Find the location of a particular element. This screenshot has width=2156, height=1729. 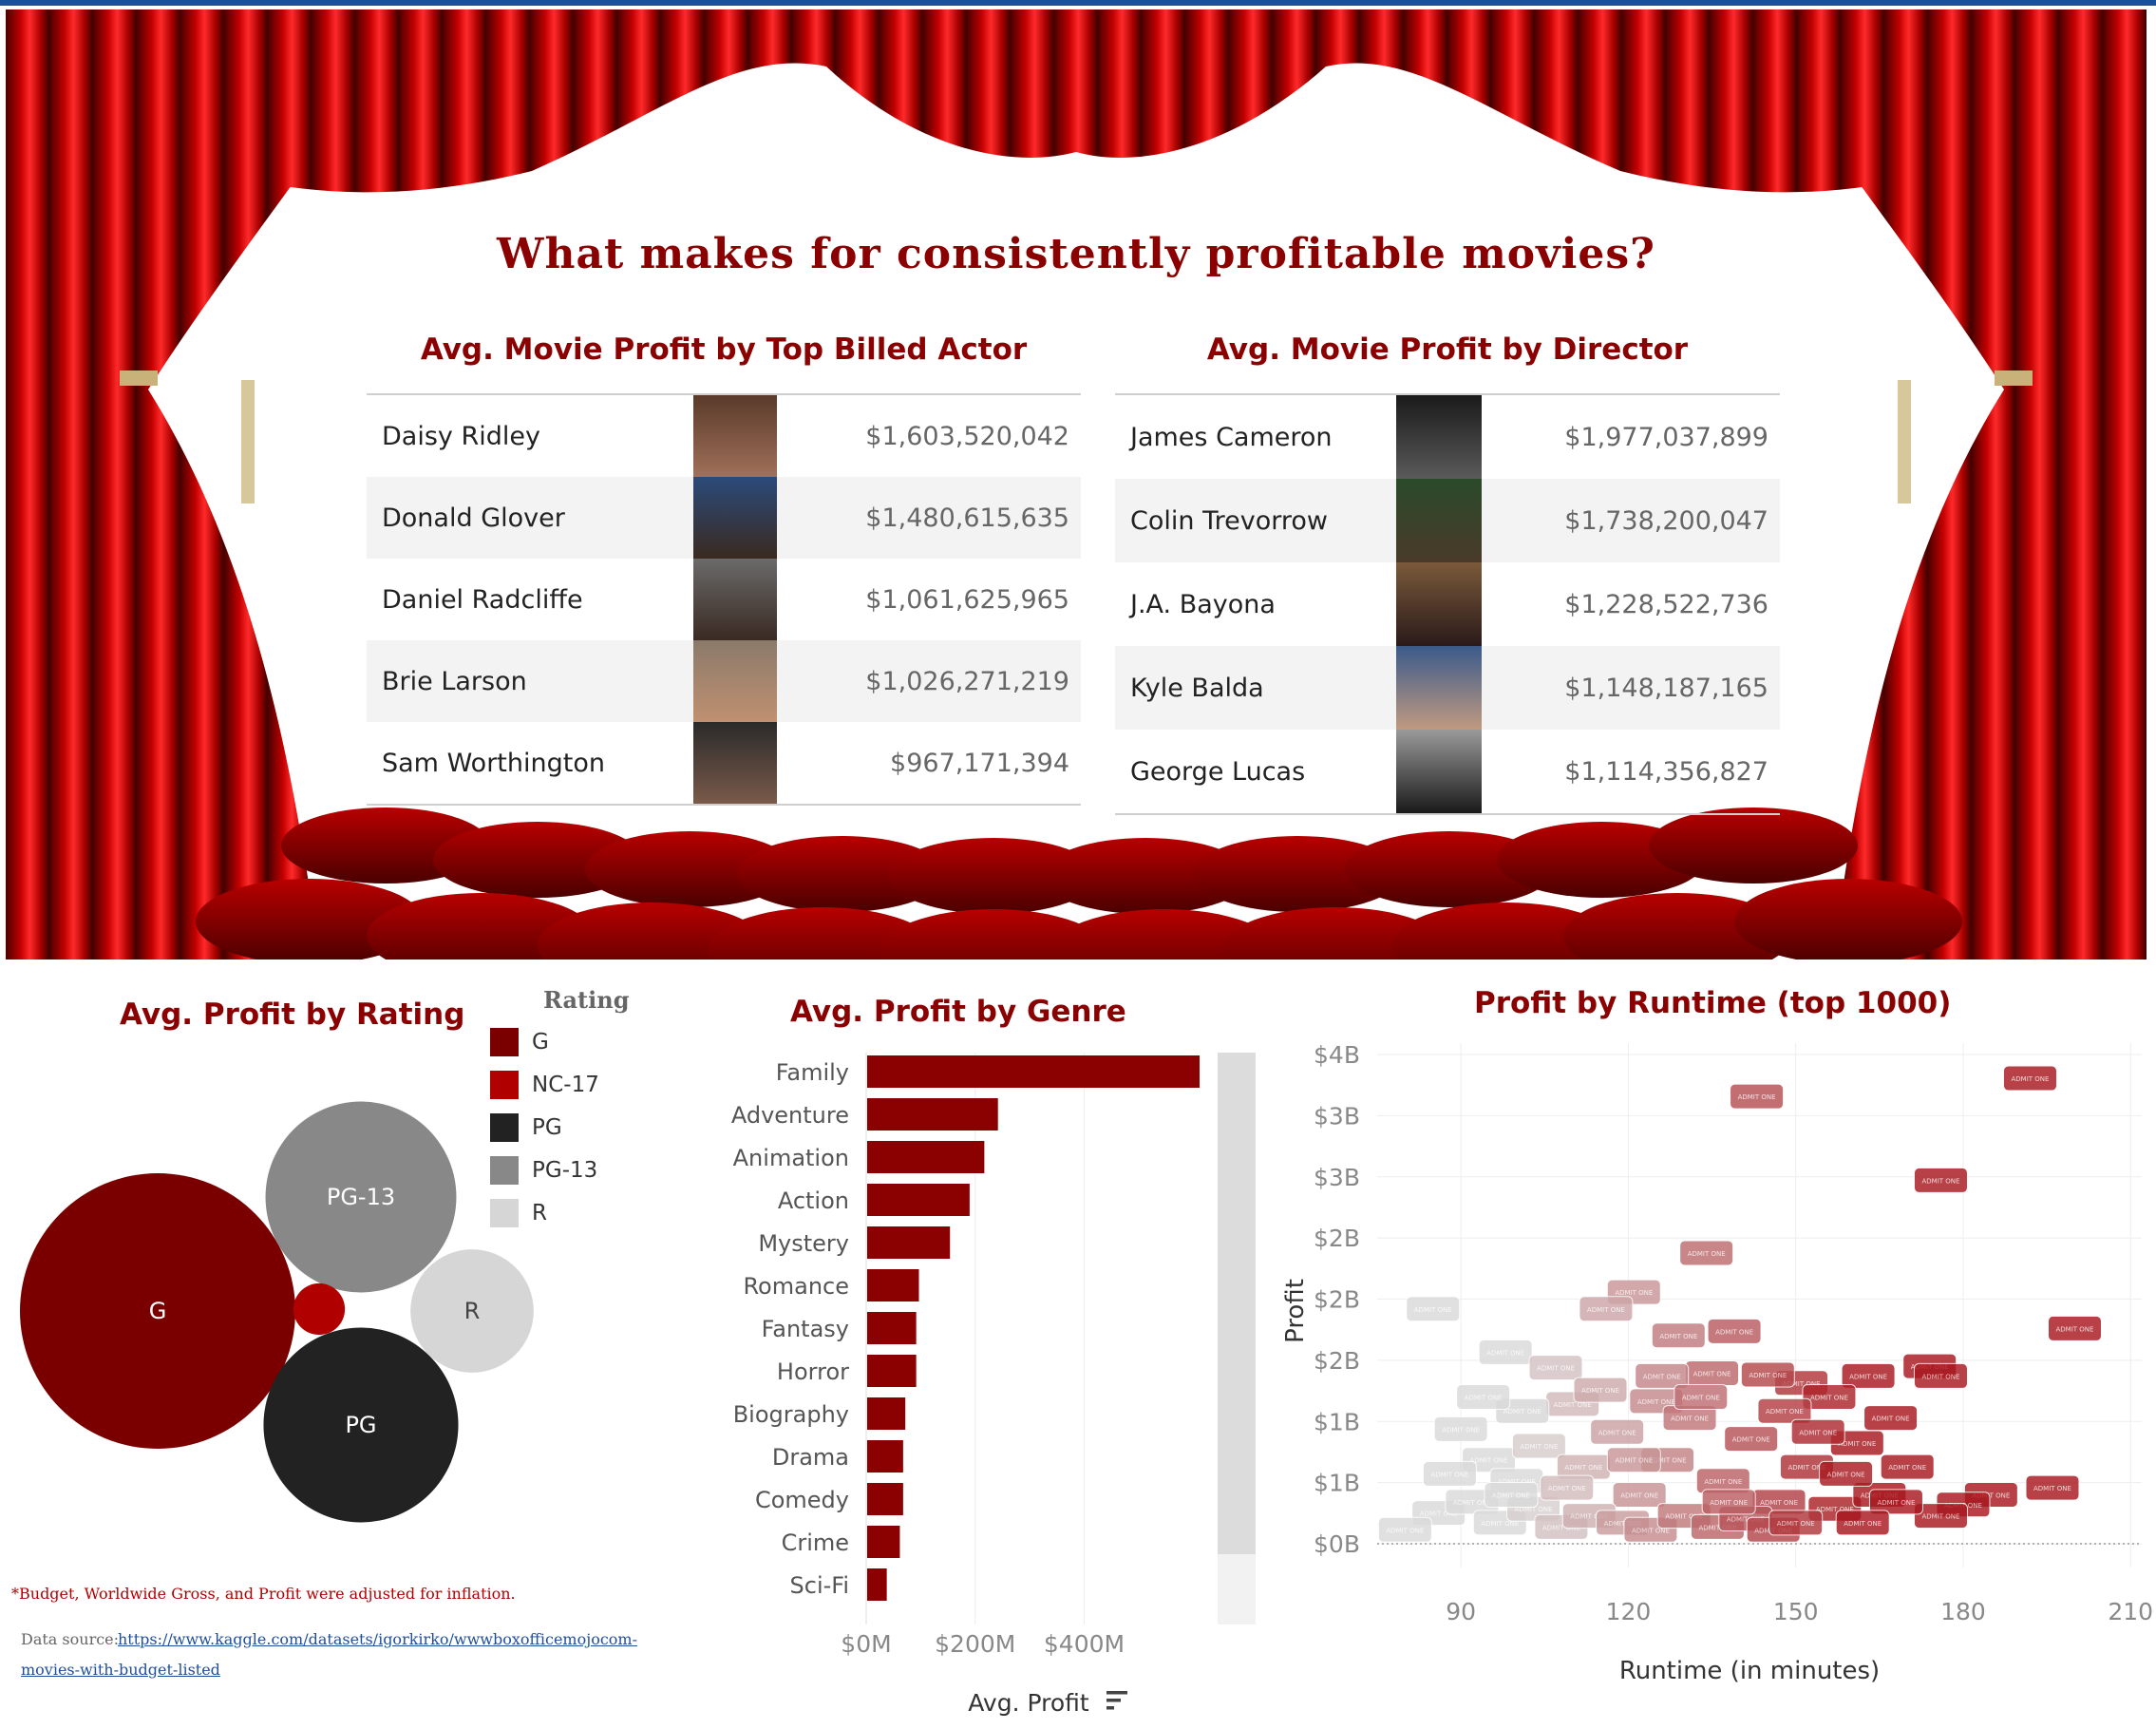

bar-adventure is located at coordinates (933, 1114).